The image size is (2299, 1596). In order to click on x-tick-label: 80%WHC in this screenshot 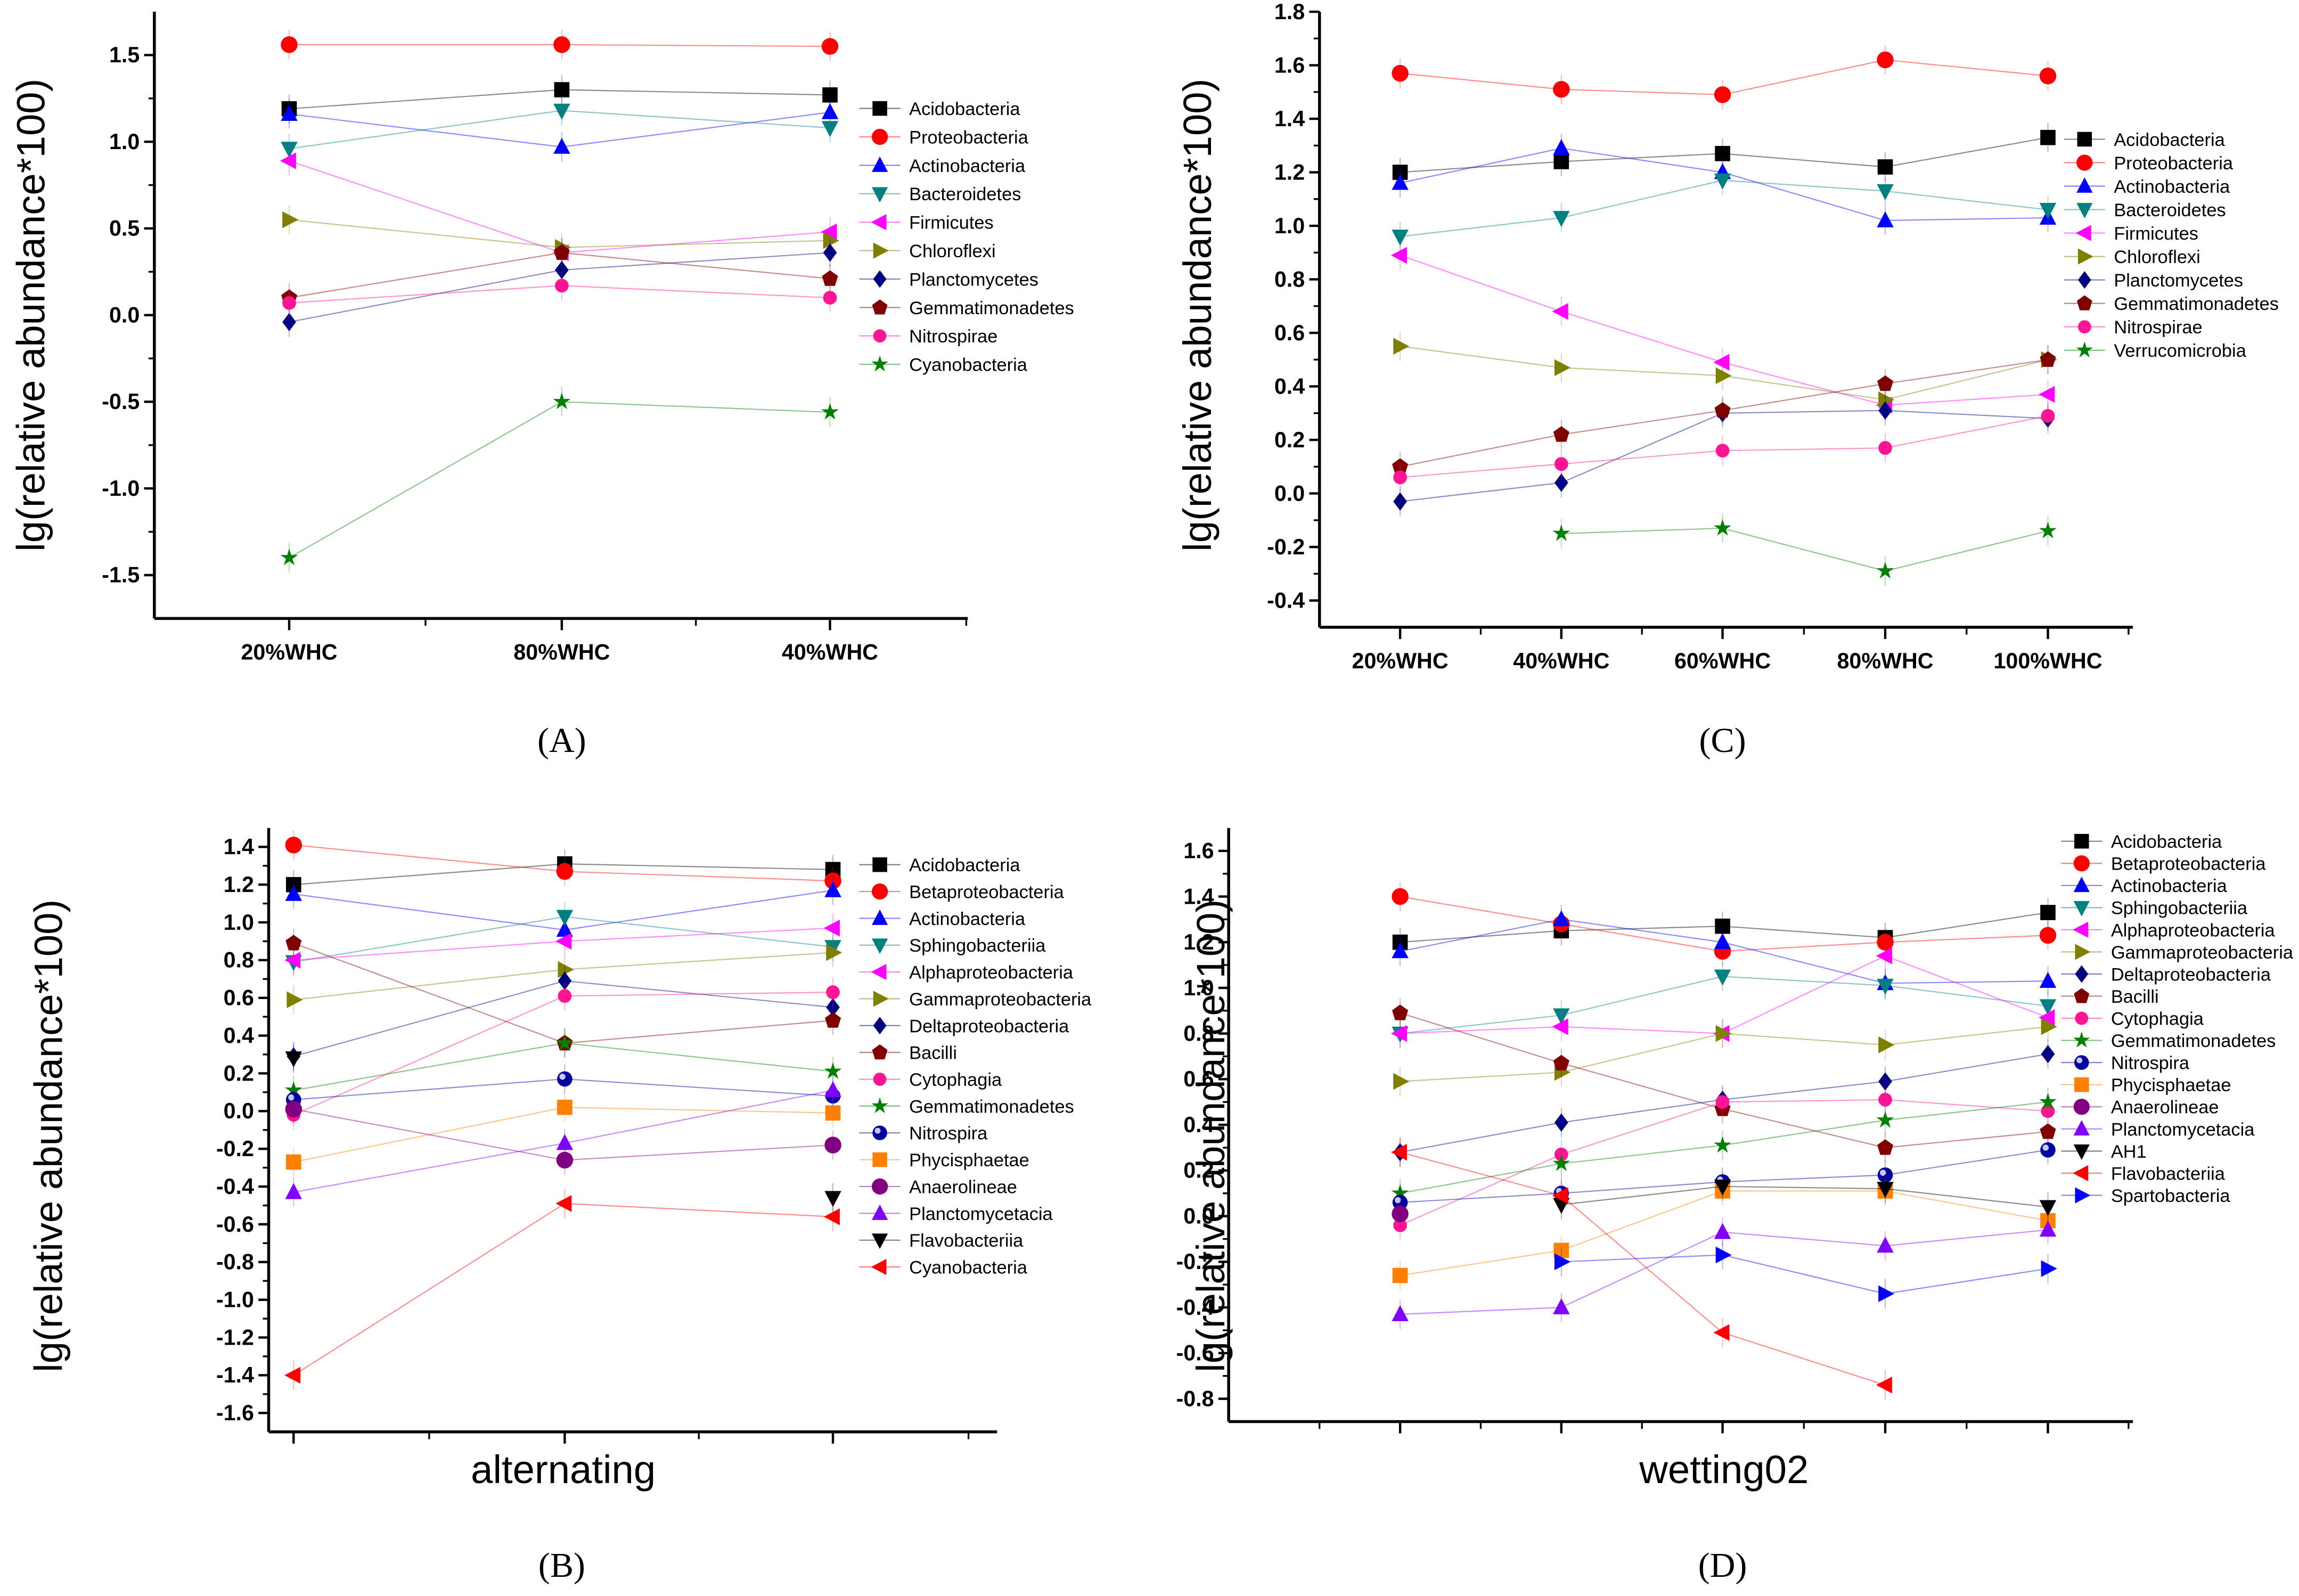, I will do `click(1885, 661)`.